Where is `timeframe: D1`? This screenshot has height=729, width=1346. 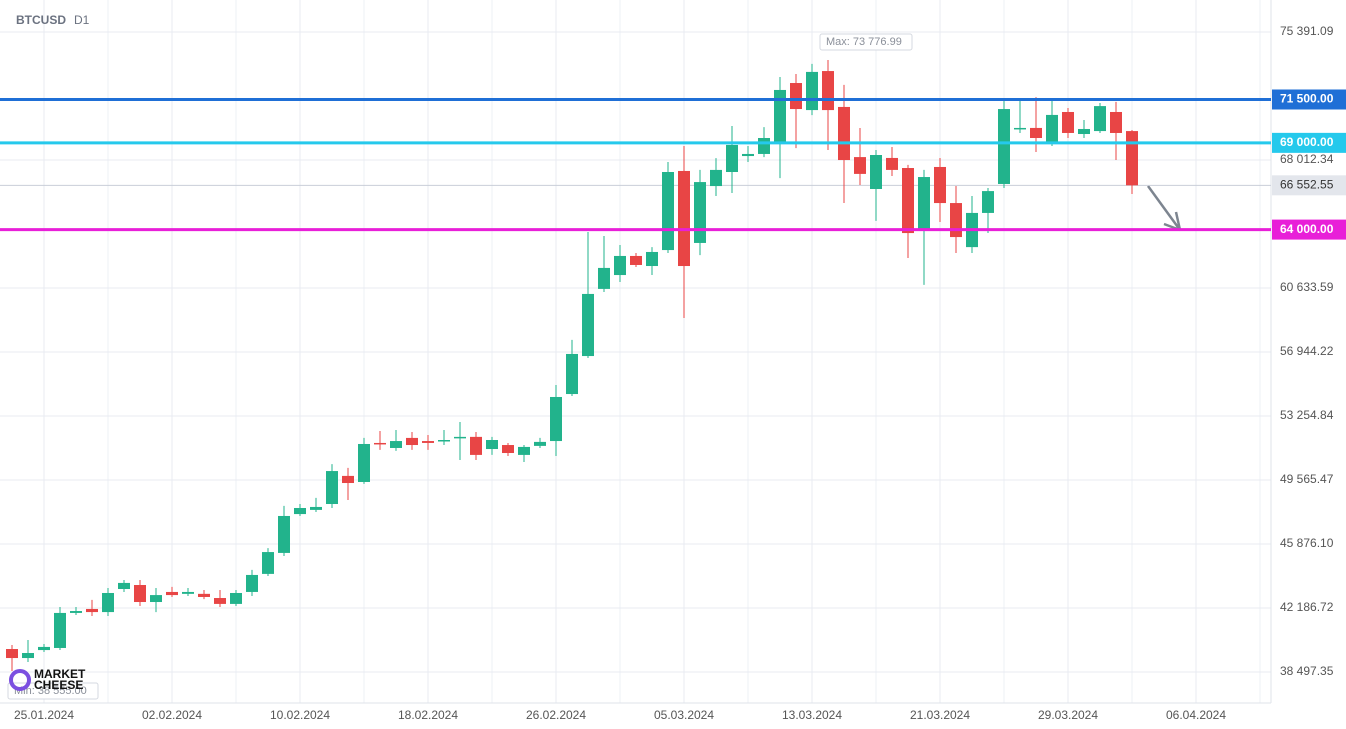
timeframe: D1 is located at coordinates (82, 20).